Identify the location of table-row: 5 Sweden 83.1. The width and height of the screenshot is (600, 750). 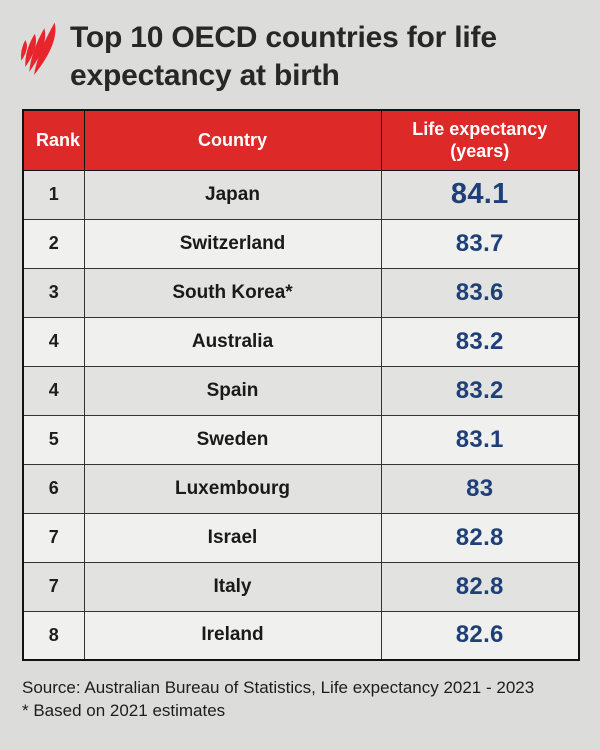
(301, 439).